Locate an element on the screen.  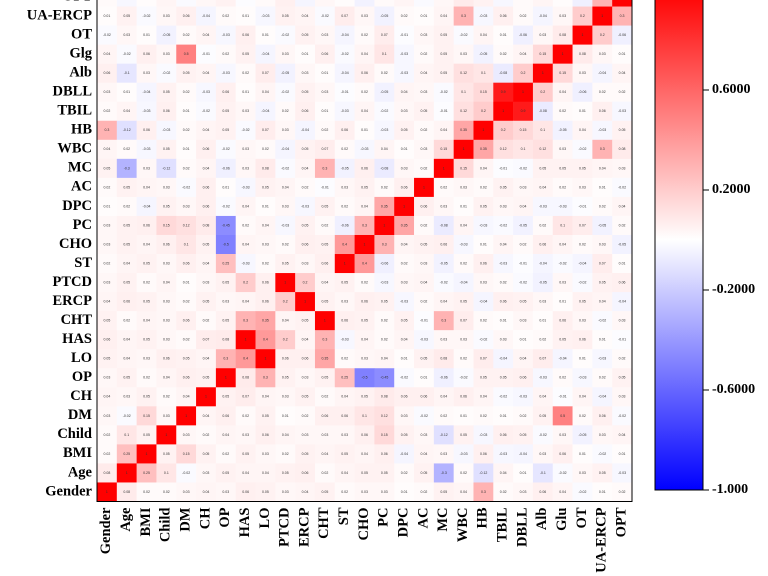
y-tick-label: PC is located at coordinates (82, 225).